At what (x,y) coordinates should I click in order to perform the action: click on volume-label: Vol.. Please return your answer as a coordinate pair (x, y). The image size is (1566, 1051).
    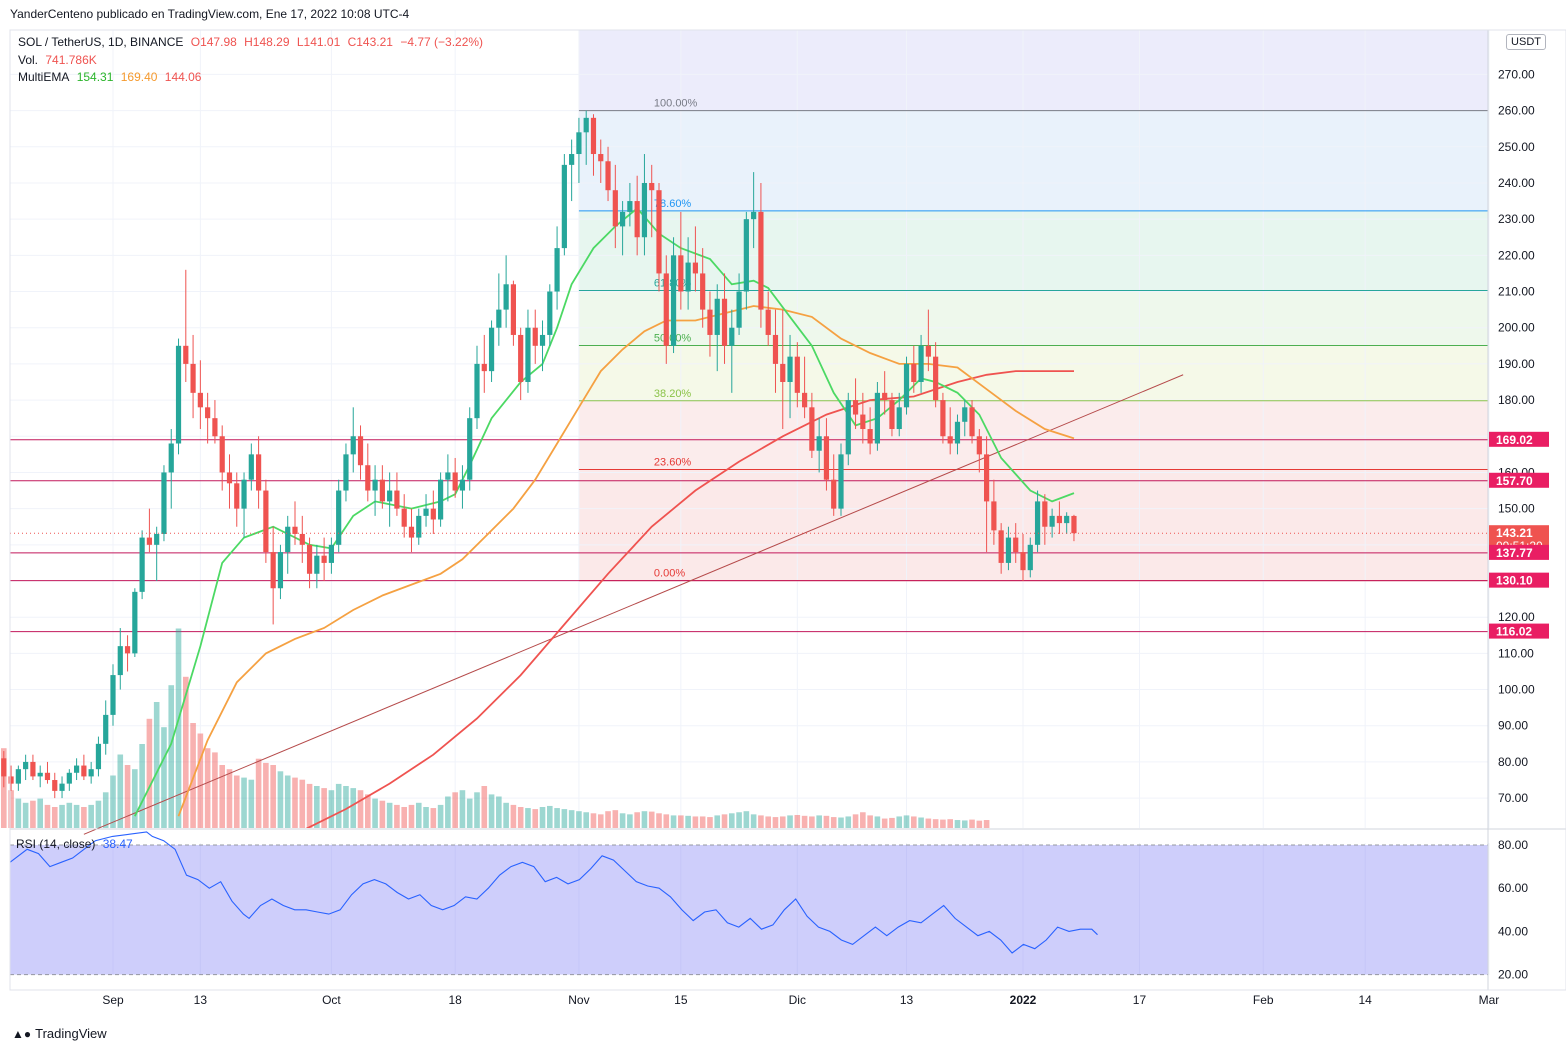
    Looking at the image, I should click on (28, 60).